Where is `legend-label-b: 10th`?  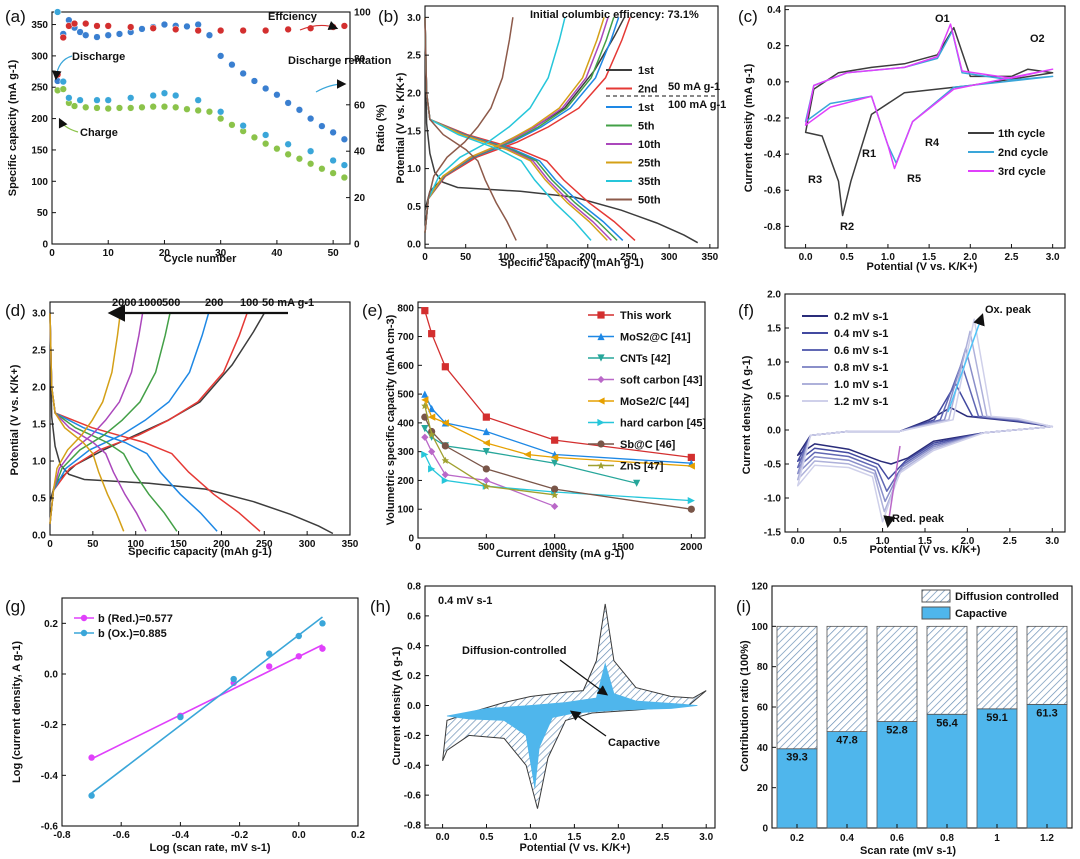 legend-label-b: 10th is located at coordinates (649, 145).